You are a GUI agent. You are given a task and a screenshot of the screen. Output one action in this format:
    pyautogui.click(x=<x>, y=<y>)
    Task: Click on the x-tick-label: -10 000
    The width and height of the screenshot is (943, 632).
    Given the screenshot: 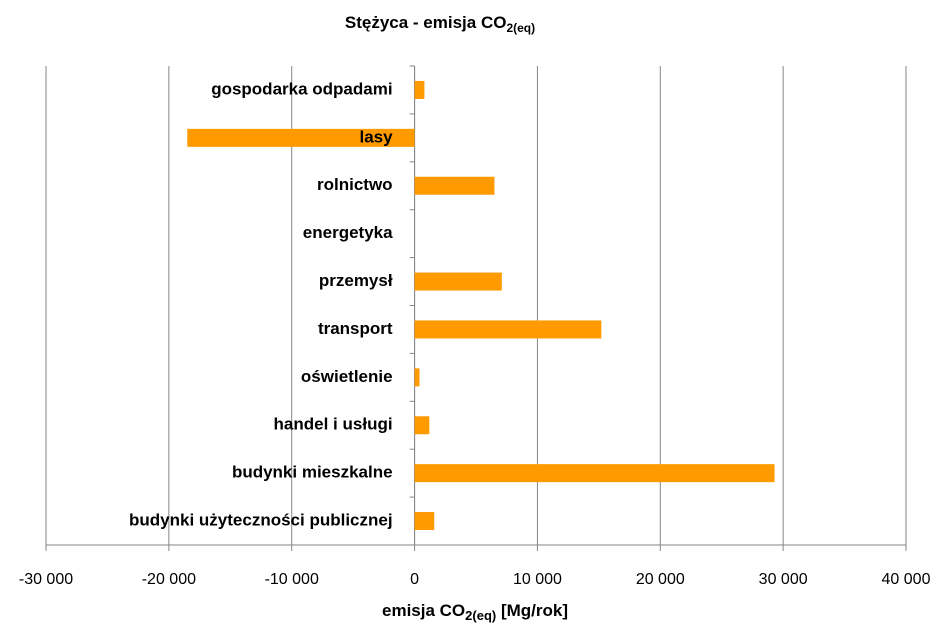 What is the action you would take?
    pyautogui.click(x=292, y=579)
    